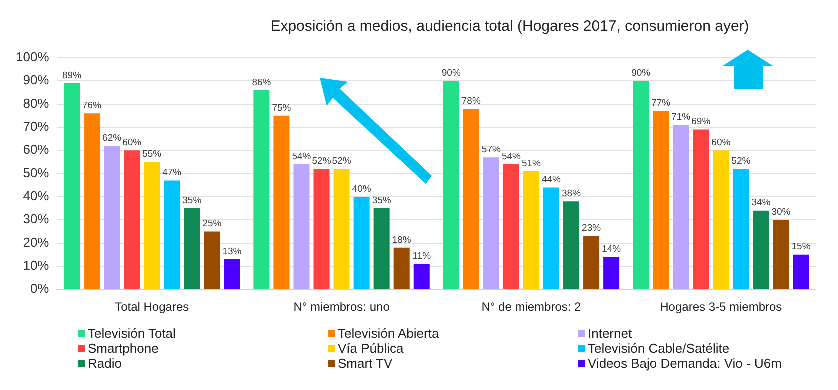  Describe the element at coordinates (682, 118) in the screenshot. I see `data-label: 71%` at that location.